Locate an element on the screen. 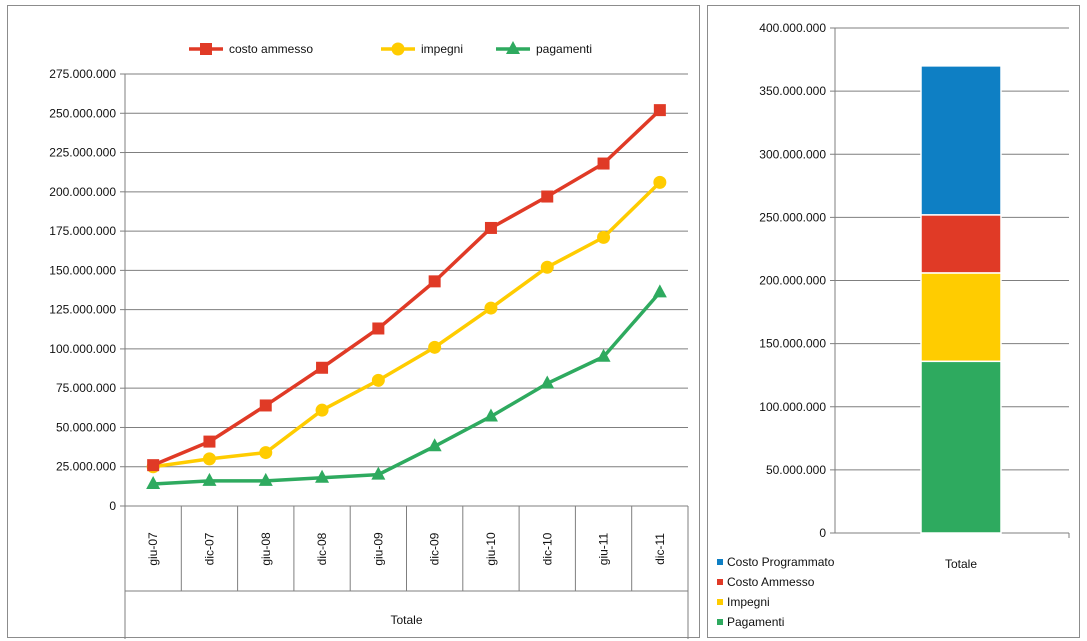 The width and height of the screenshot is (1087, 641). x-axis-title: Totale is located at coordinates (406, 620).